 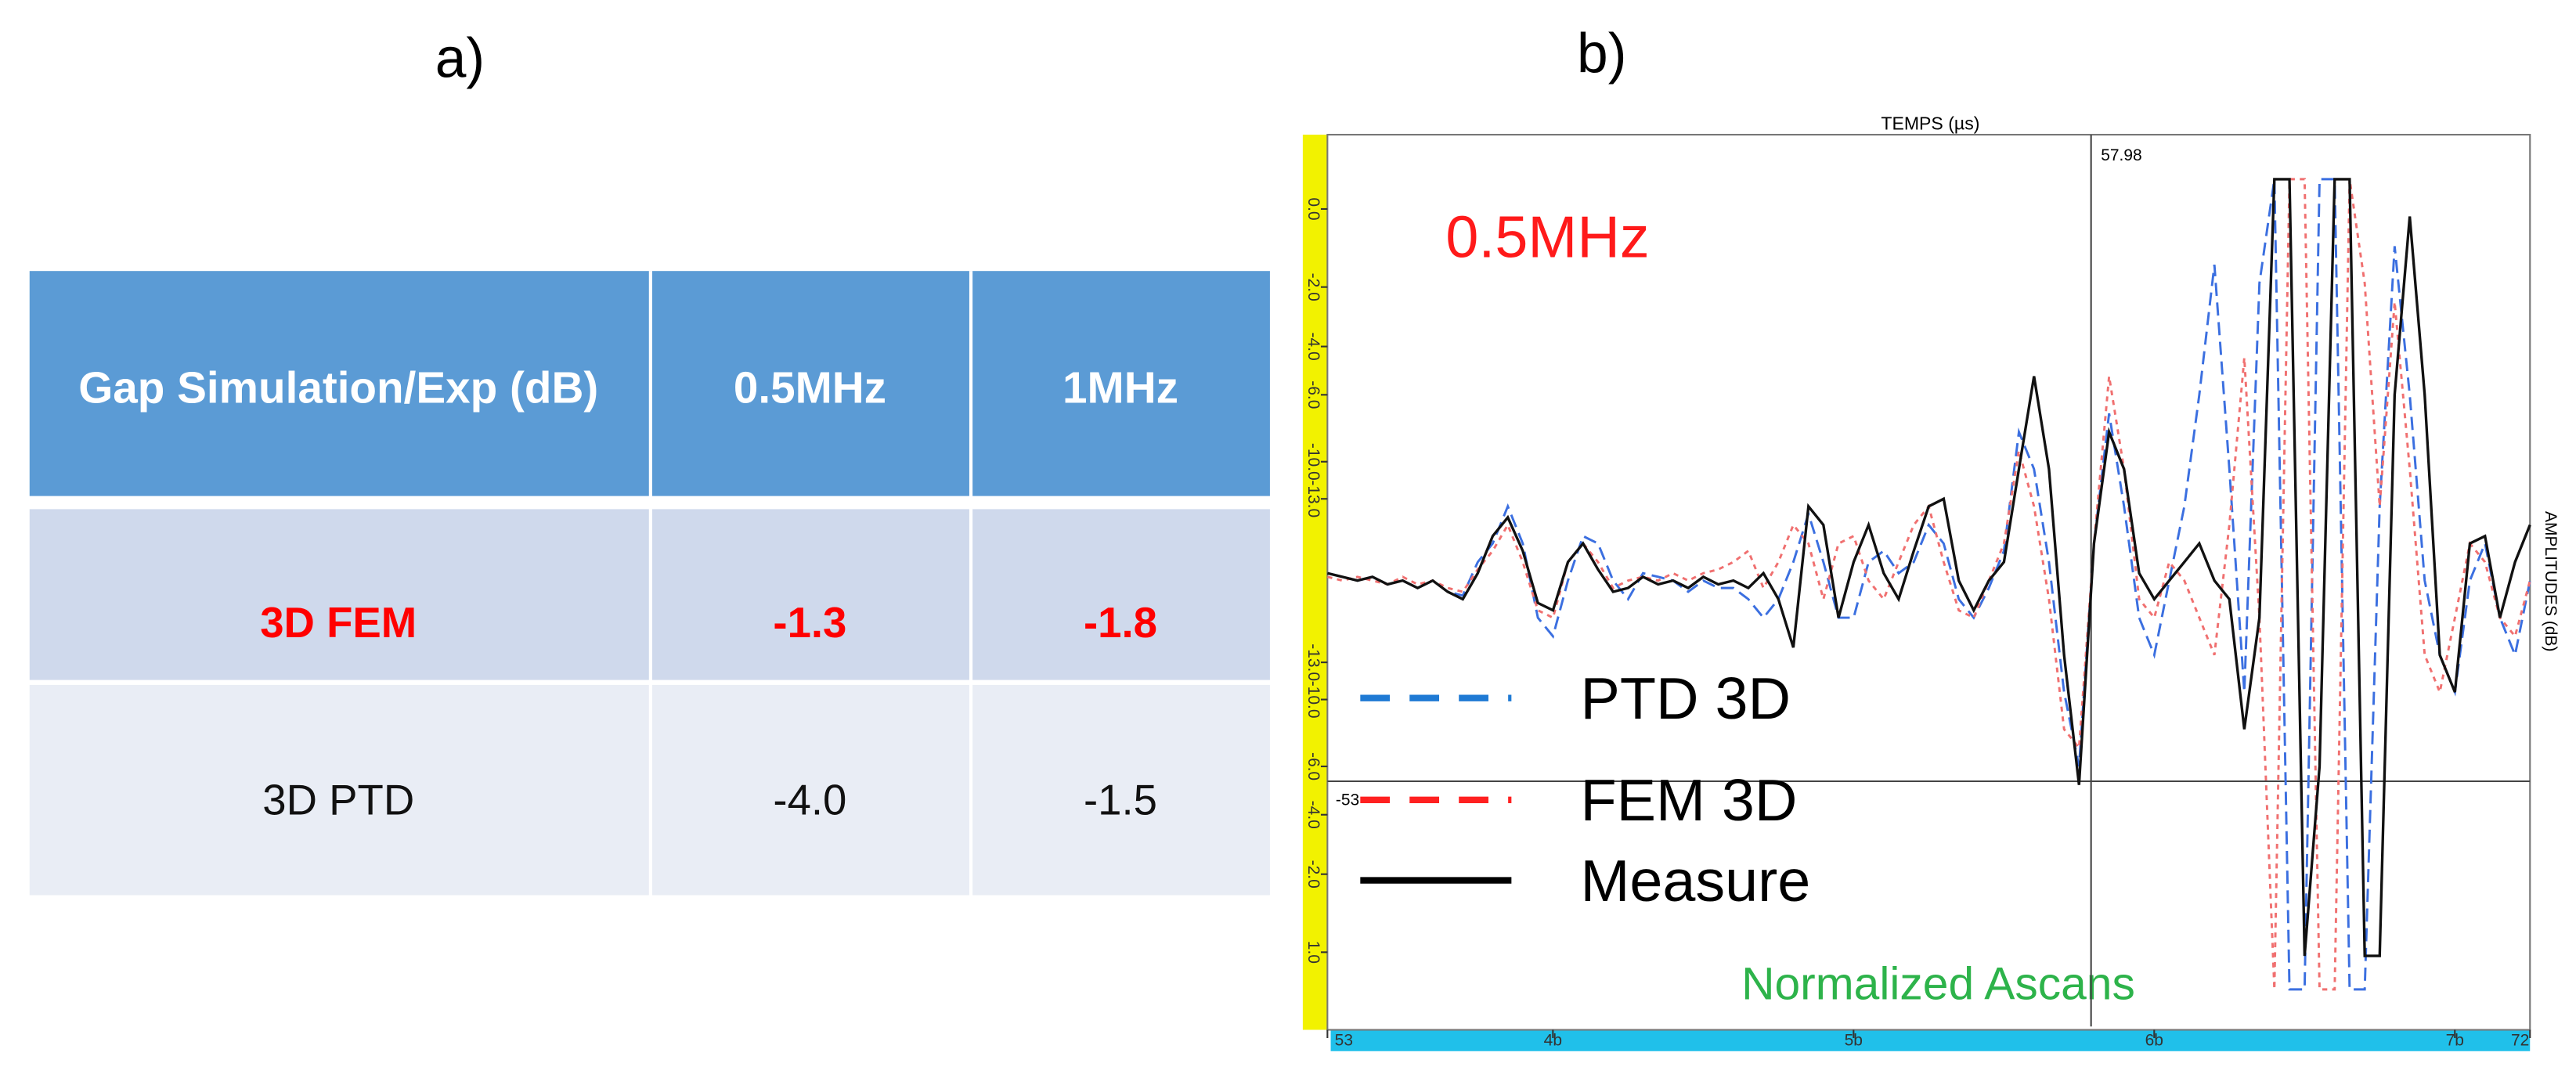 I want to click on x-tick-label: 53, so click(x=1344, y=1041).